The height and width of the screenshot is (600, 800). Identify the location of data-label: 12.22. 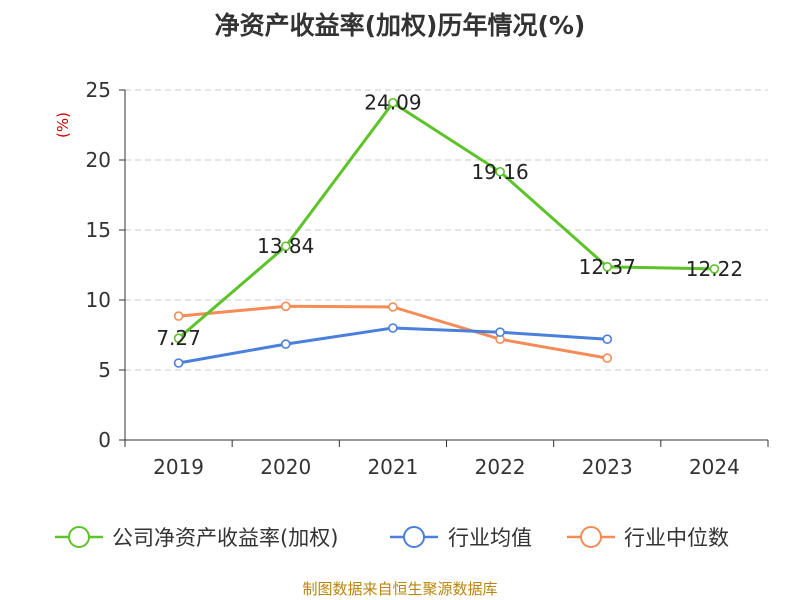
(714, 269).